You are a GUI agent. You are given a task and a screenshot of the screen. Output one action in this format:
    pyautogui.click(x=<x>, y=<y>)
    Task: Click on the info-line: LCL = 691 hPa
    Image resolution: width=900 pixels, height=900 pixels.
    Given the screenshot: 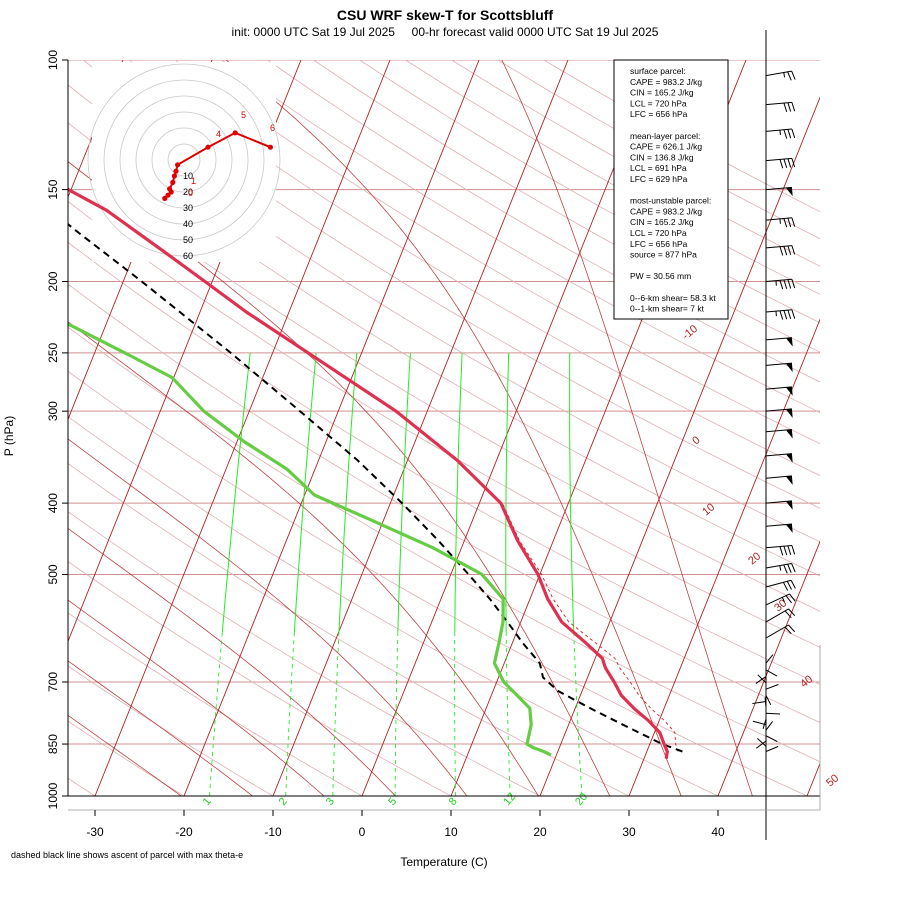 What is the action you would take?
    pyautogui.click(x=658, y=168)
    